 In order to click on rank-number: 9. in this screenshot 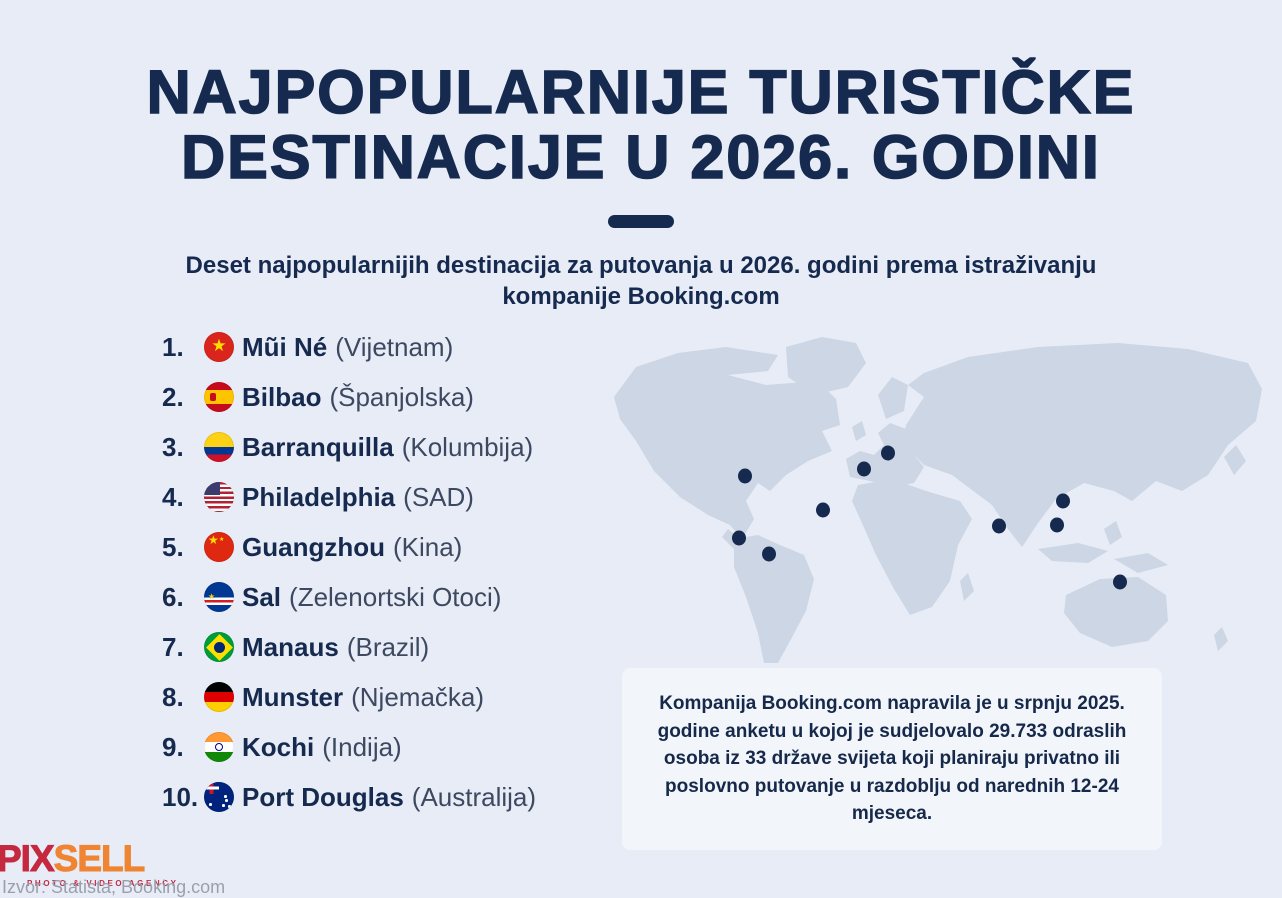, I will do `click(173, 746)`.